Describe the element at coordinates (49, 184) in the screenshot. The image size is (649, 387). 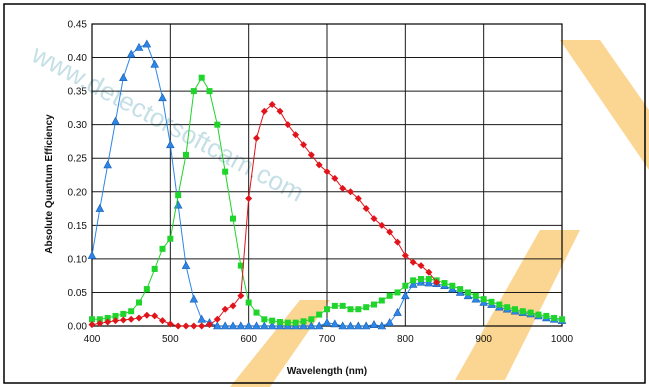
I see `y-axis-label: Absolute Quantum Efficiency` at that location.